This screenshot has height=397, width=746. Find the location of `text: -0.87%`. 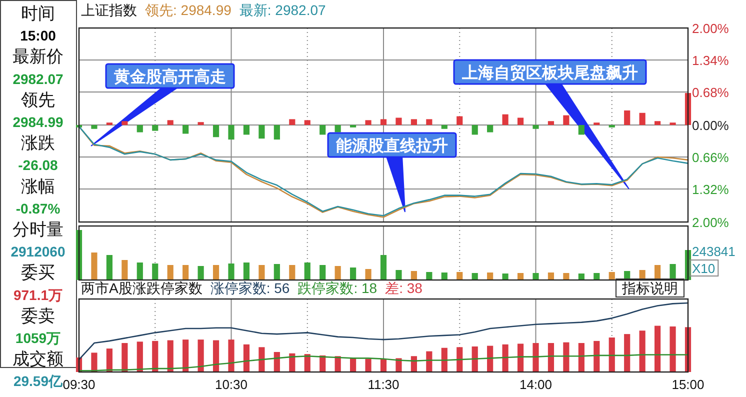

text: -0.87% is located at coordinates (38, 208).